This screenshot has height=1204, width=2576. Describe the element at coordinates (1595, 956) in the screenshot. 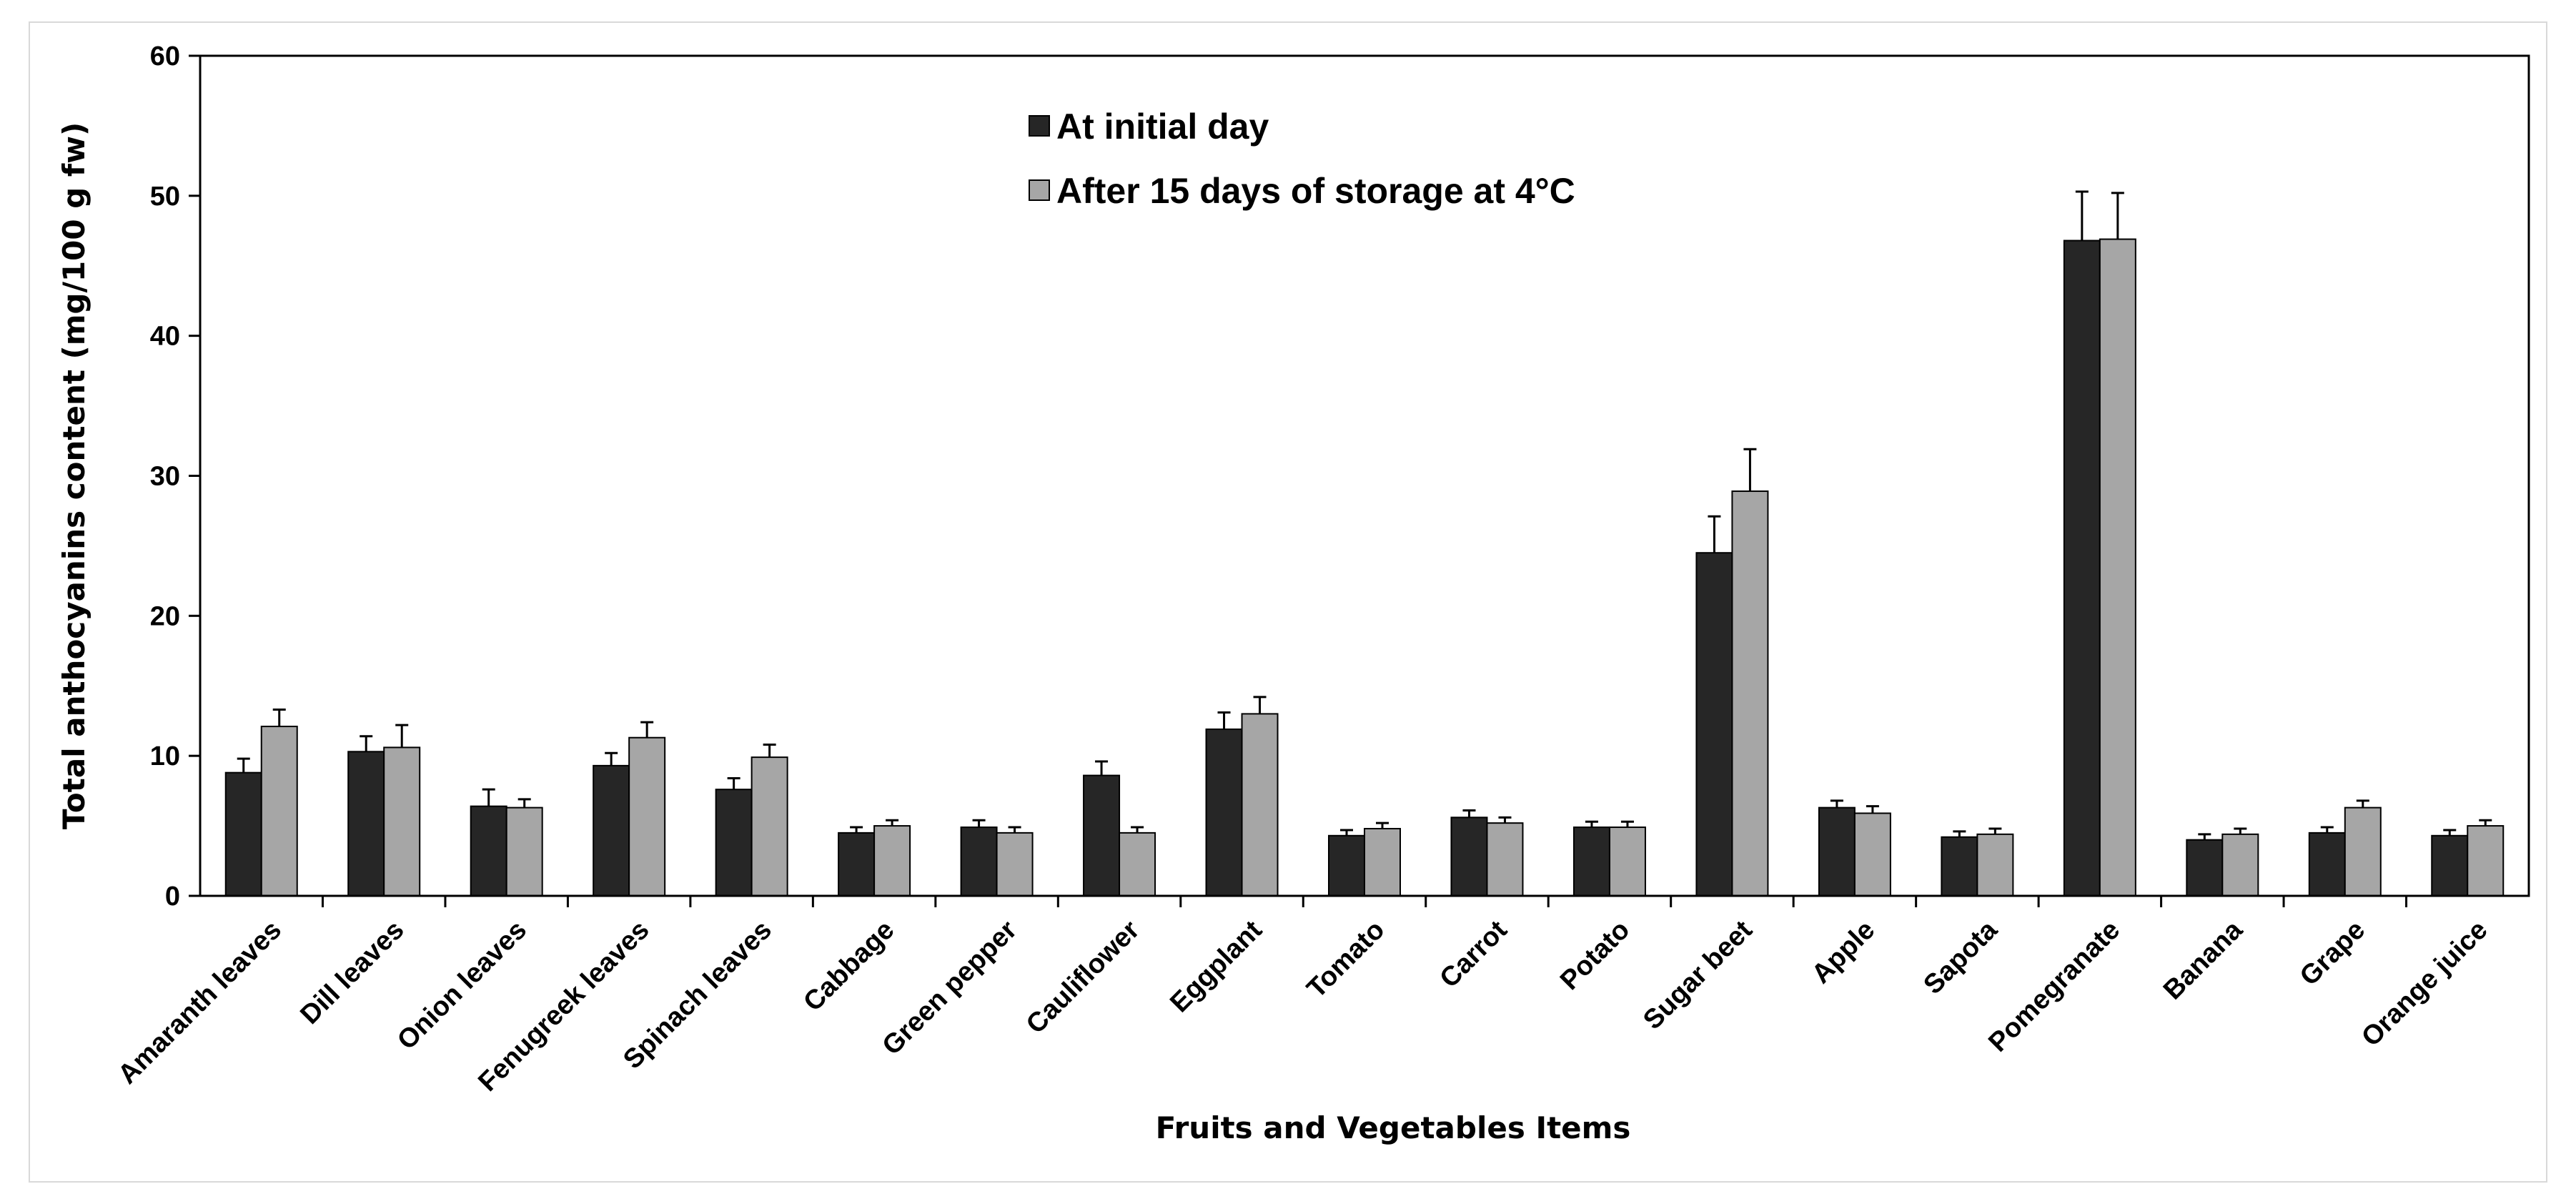

I see `x-category-label: Potato` at that location.